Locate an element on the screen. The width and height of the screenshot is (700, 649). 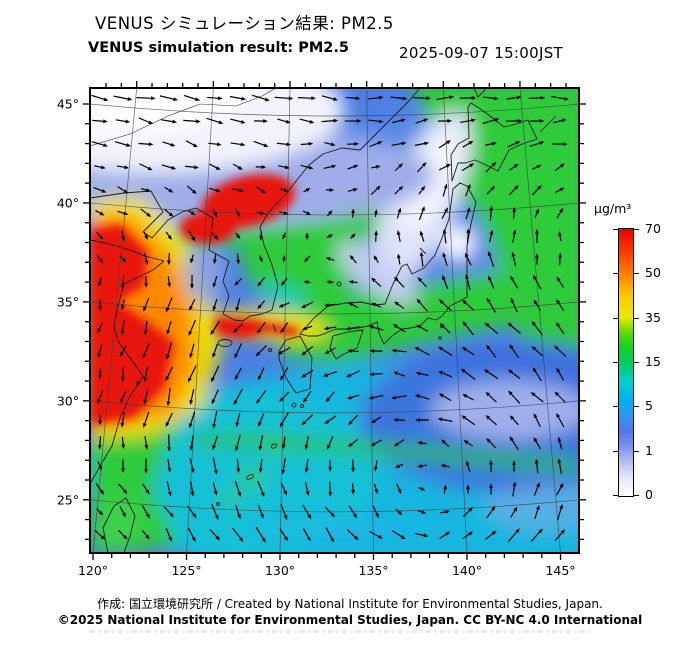
coast-taiwan is located at coordinates (119, 525).